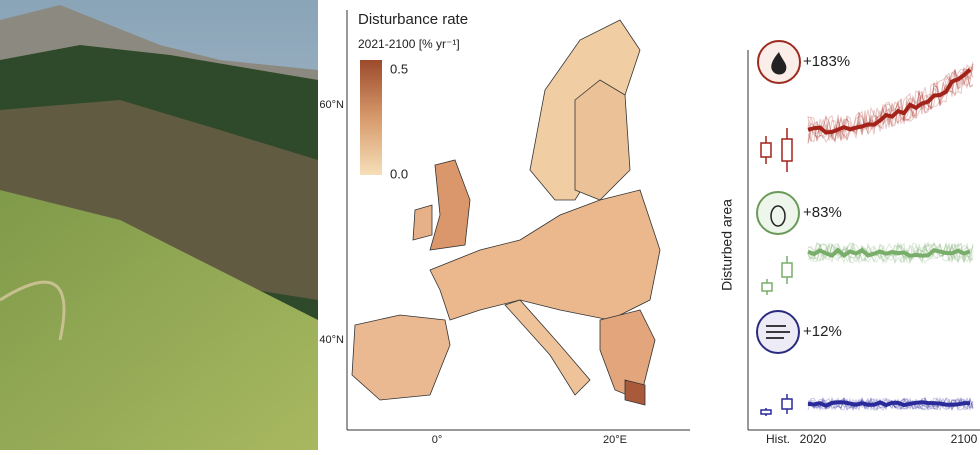 The image size is (980, 455). I want to click on color-scale, so click(371, 117).